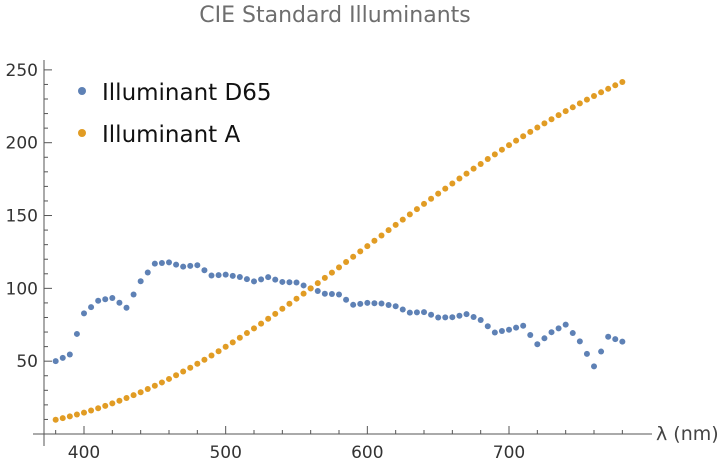 This screenshot has height=464, width=720. What do you see at coordinates (175, 93) in the screenshot?
I see `legend-item-d65: Illuminant D65` at bounding box center [175, 93].